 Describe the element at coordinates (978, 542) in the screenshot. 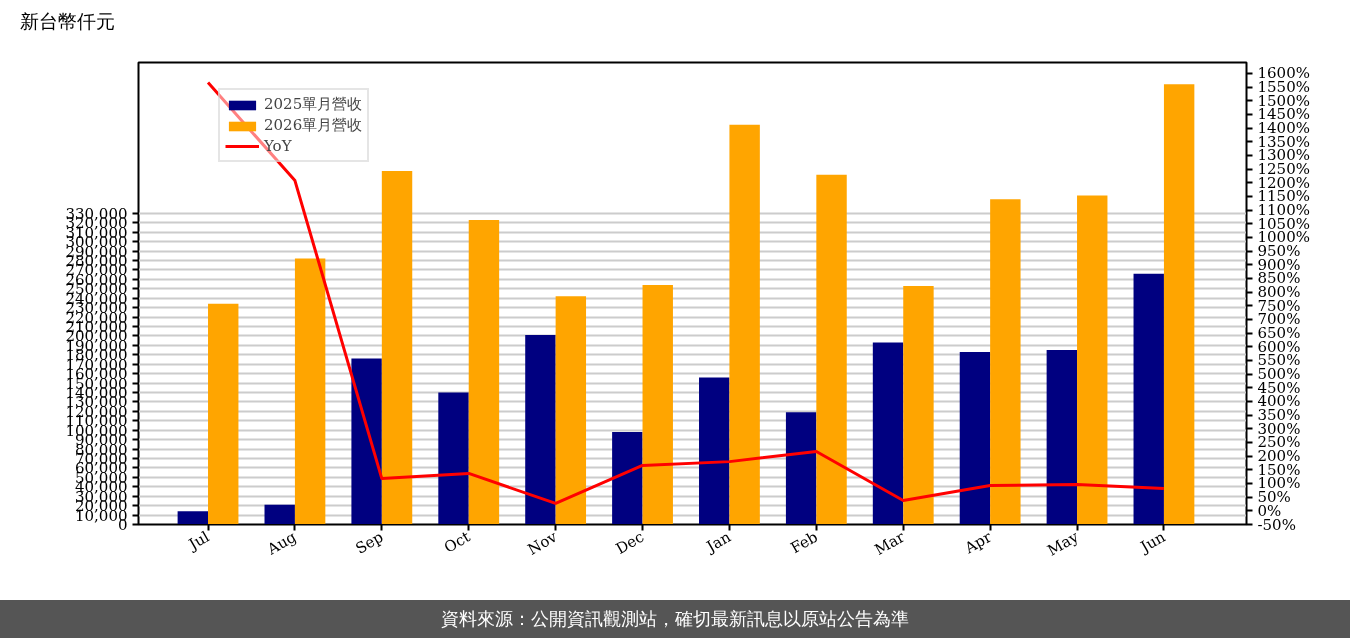

I see `x-tick-label: Apr` at that location.